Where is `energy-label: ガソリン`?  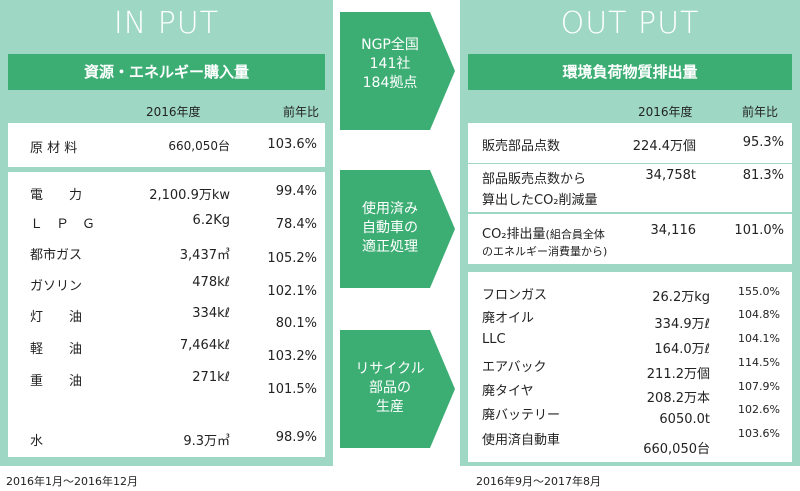
energy-label: ガソリン is located at coordinates (56, 286).